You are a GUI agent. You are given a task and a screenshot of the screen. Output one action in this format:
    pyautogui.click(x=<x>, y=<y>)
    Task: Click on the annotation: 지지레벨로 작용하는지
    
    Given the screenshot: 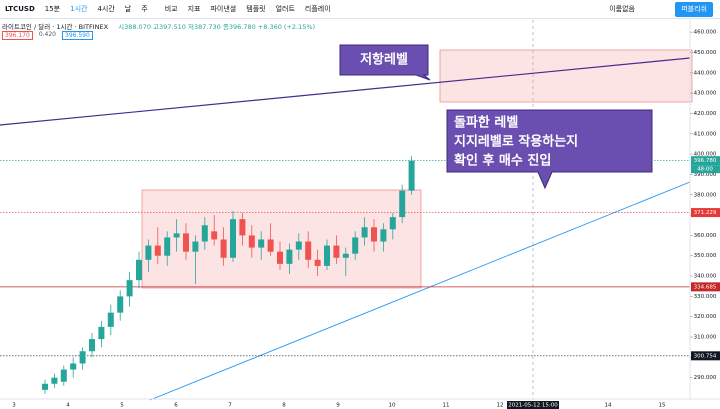 What is the action you would take?
    pyautogui.click(x=516, y=142)
    